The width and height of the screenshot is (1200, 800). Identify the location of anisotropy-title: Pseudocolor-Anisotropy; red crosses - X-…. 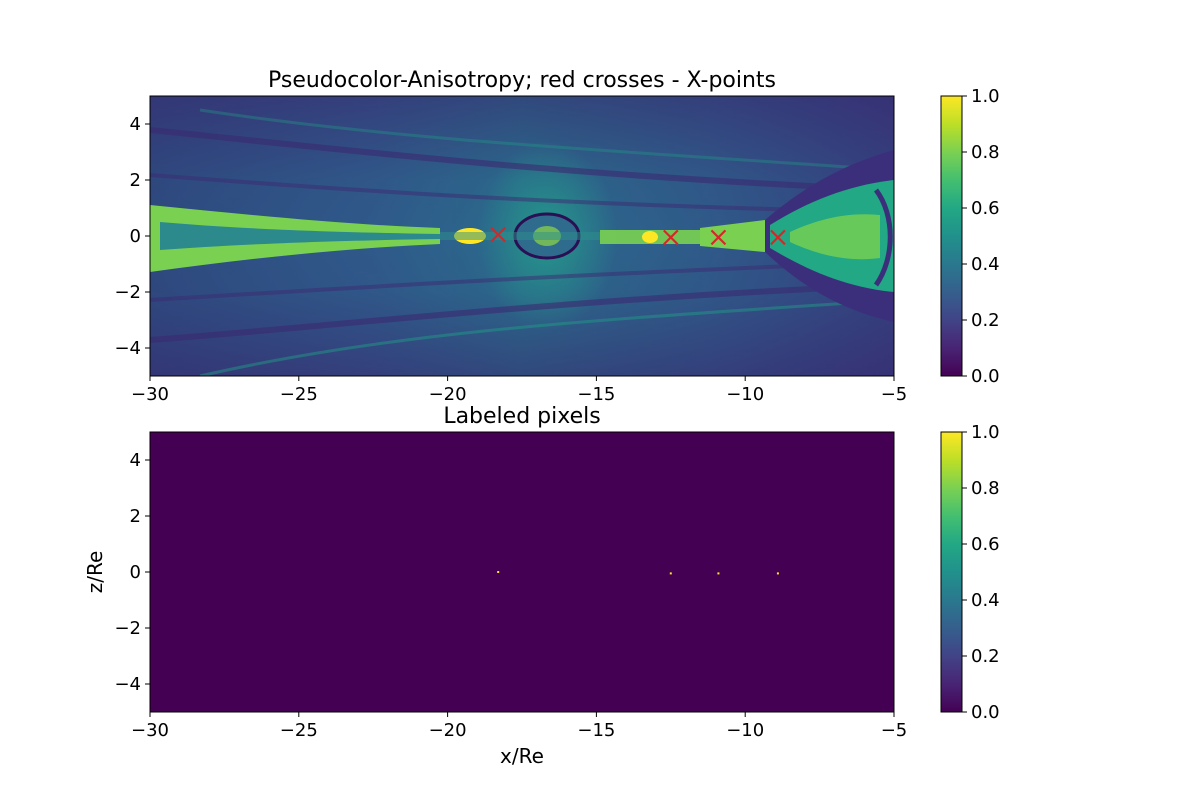
(522, 80).